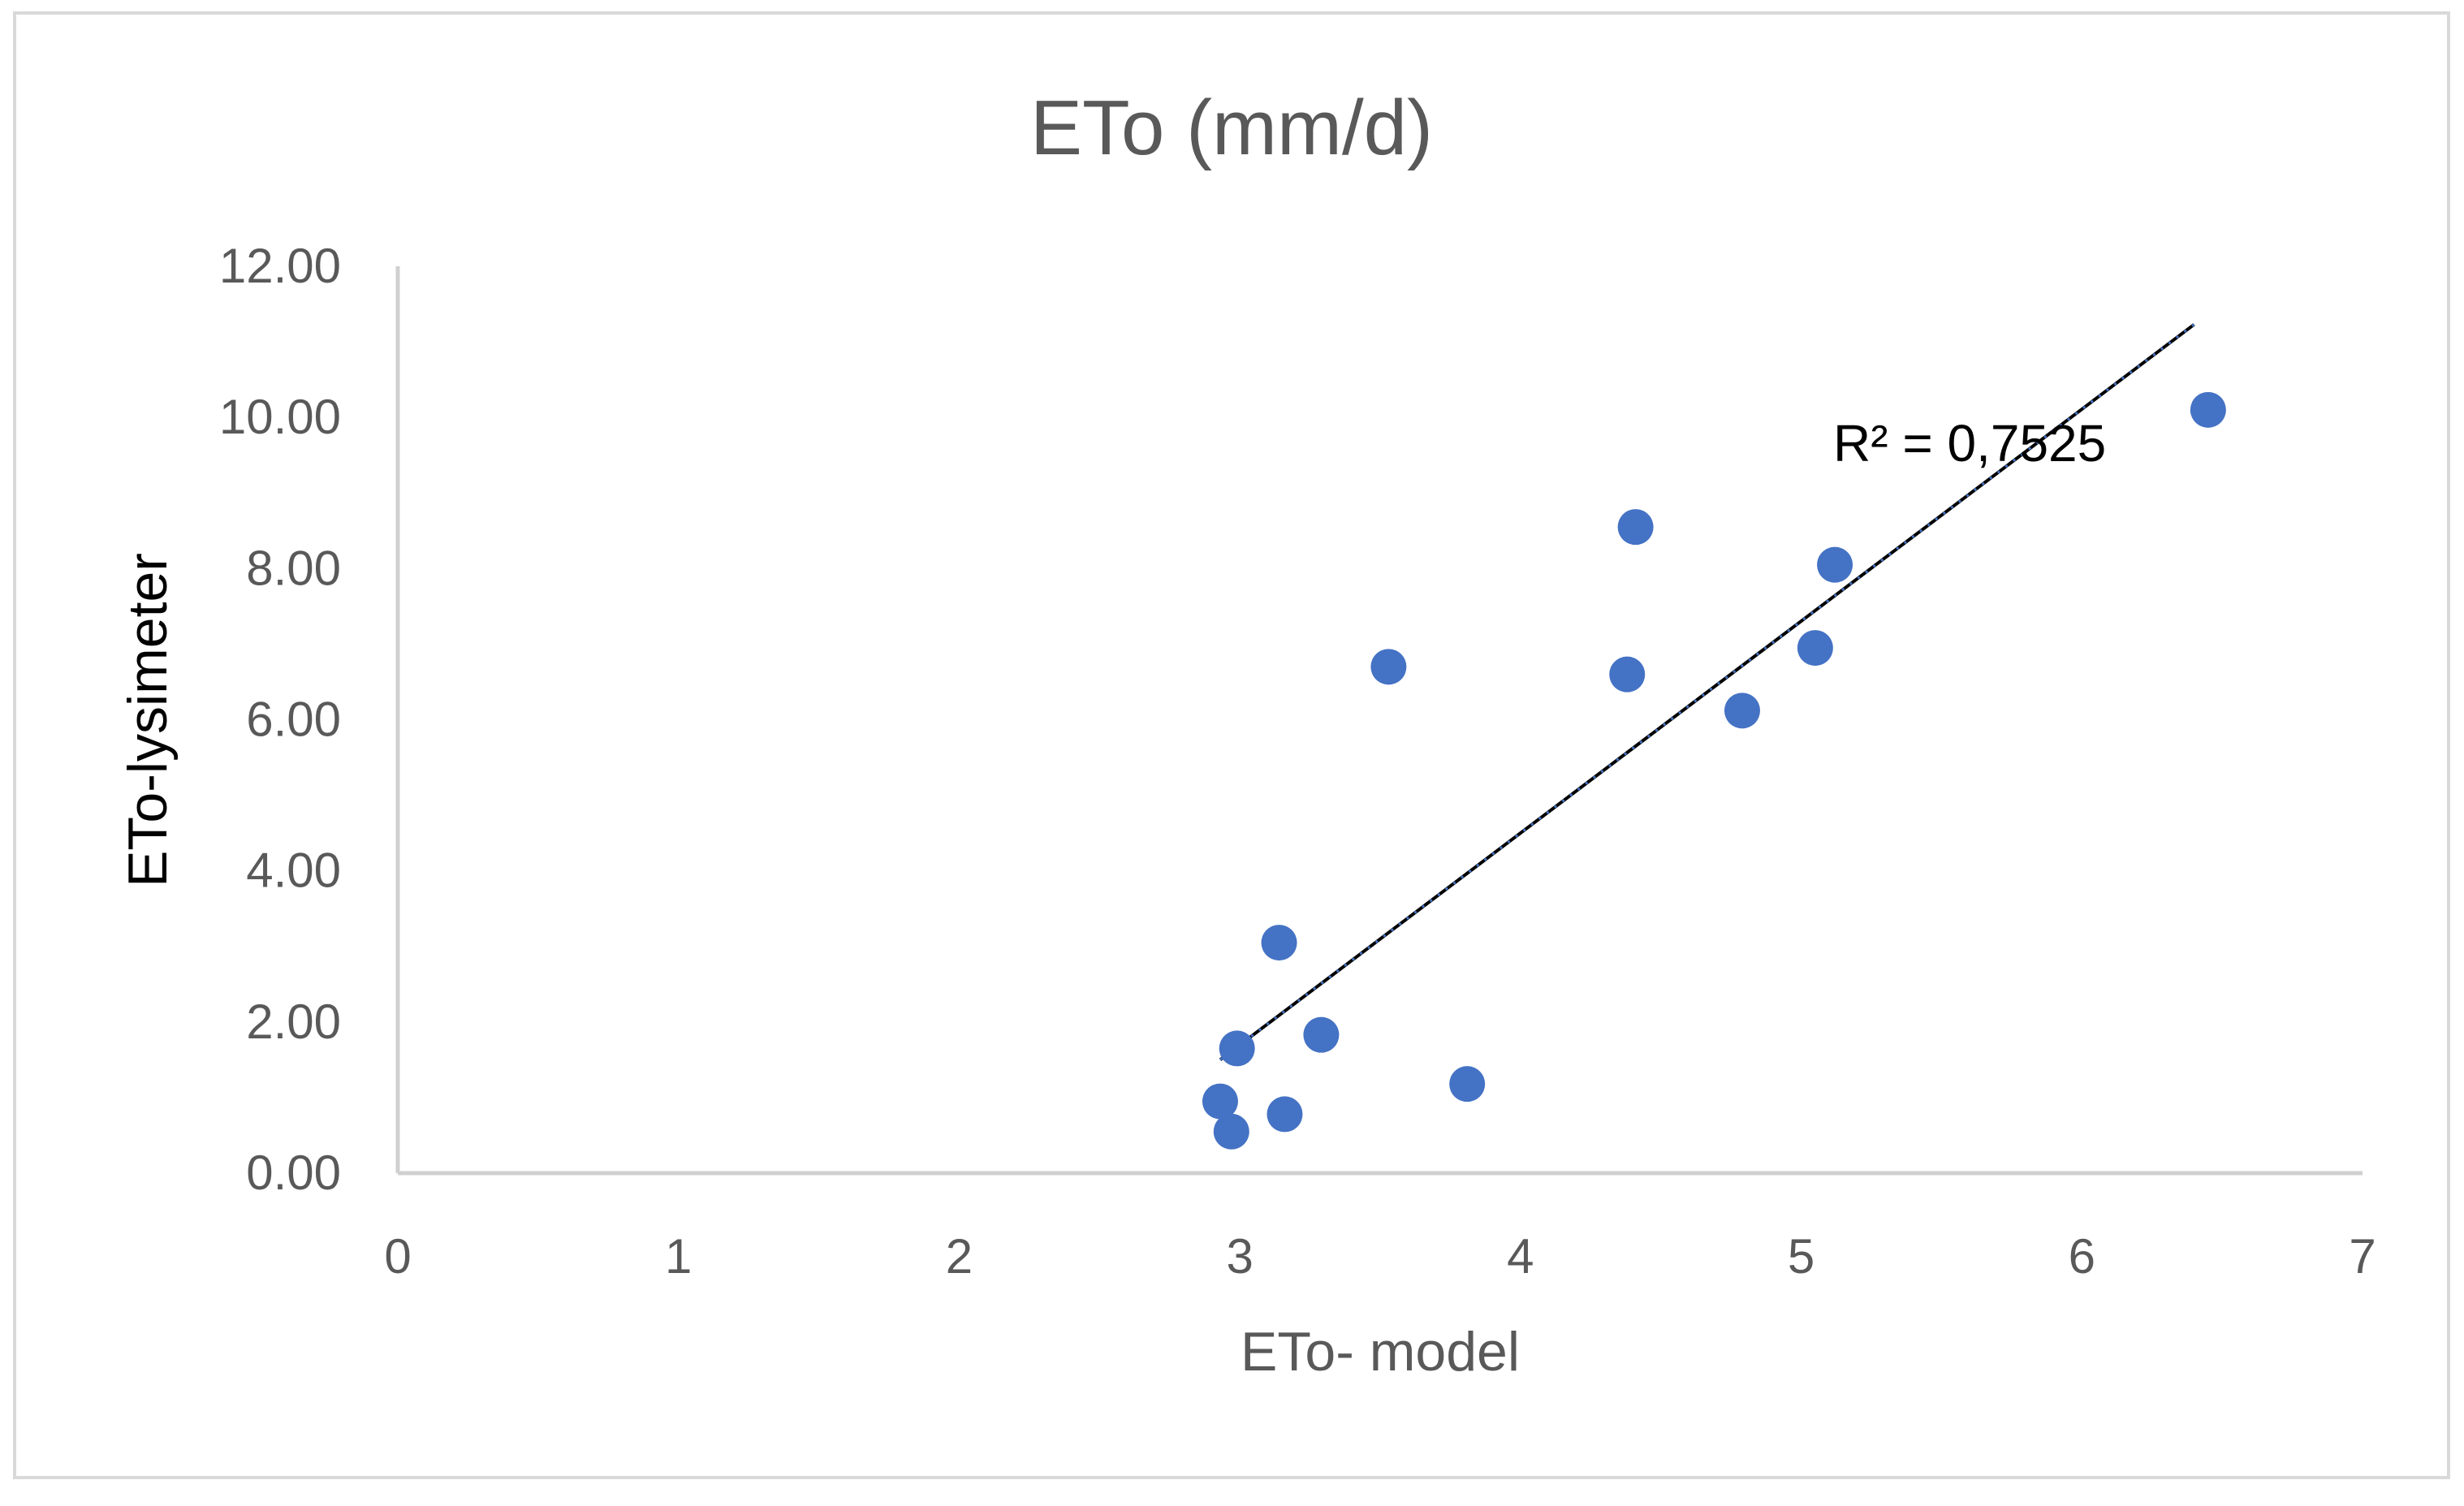 The height and width of the screenshot is (1506, 2464). I want to click on y-tick-label: 0.00, so click(293, 1173).